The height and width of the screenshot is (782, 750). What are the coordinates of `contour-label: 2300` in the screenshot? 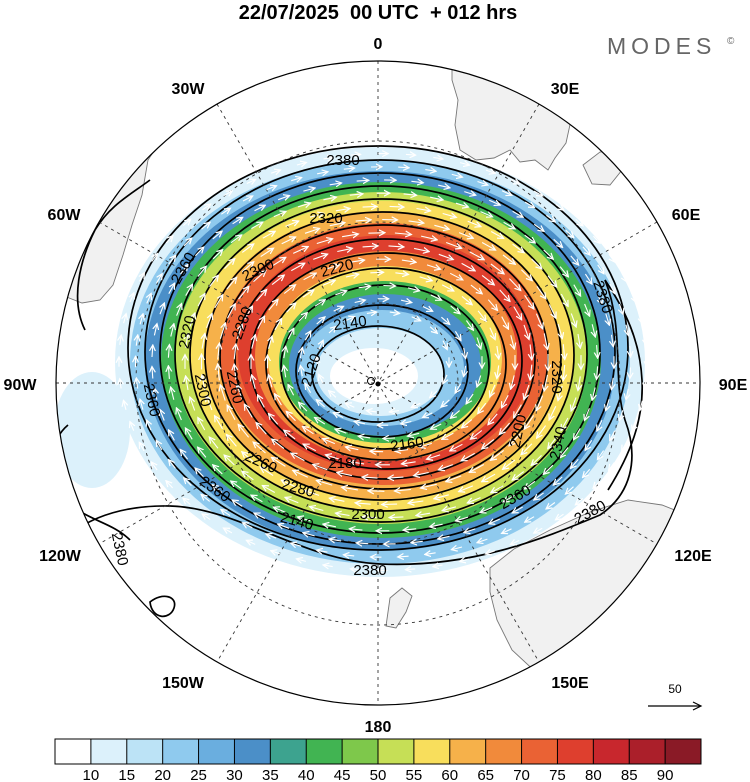 It's located at (367, 514).